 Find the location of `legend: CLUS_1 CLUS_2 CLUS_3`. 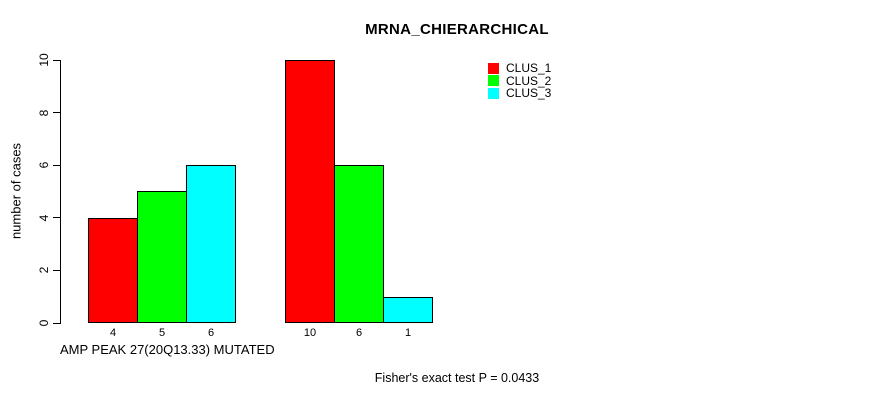

legend: CLUS_1 CLUS_2 CLUS_3 is located at coordinates (519, 81).